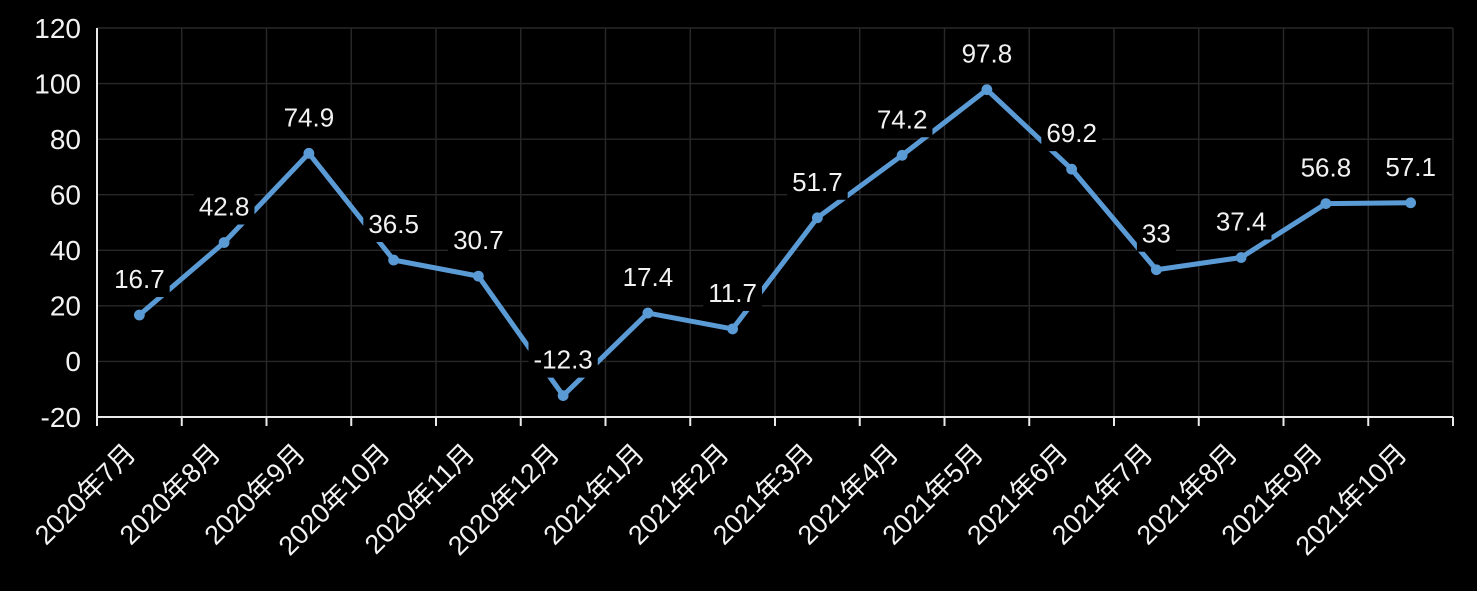  I want to click on y-tick-label: 100, so click(57, 83).